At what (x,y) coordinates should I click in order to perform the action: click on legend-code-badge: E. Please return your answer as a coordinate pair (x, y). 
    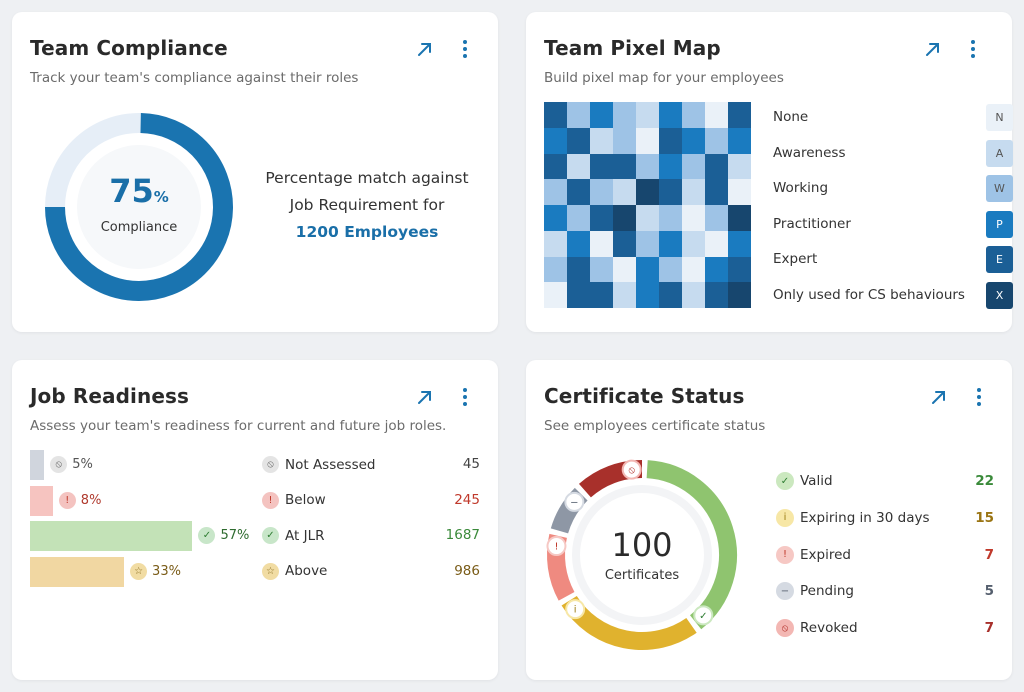
    Looking at the image, I should click on (999, 259).